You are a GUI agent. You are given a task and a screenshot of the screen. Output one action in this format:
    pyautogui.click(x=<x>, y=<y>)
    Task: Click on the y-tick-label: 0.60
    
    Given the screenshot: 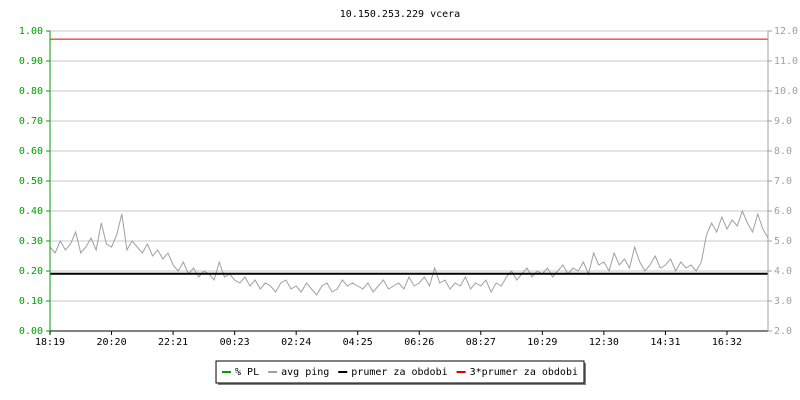 What is the action you would take?
    pyautogui.click(x=31, y=151)
    